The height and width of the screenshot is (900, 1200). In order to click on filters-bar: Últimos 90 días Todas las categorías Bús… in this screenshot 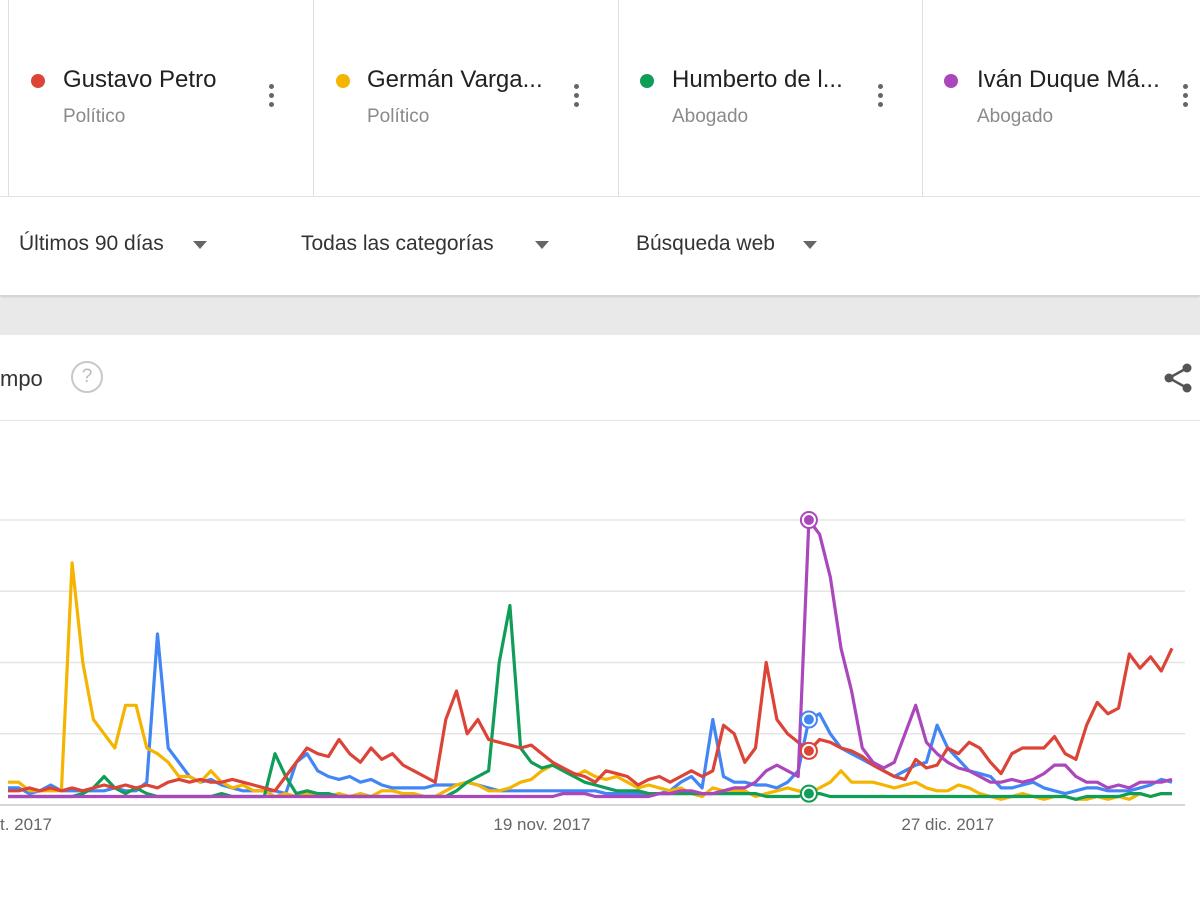, I will do `click(600, 247)`.